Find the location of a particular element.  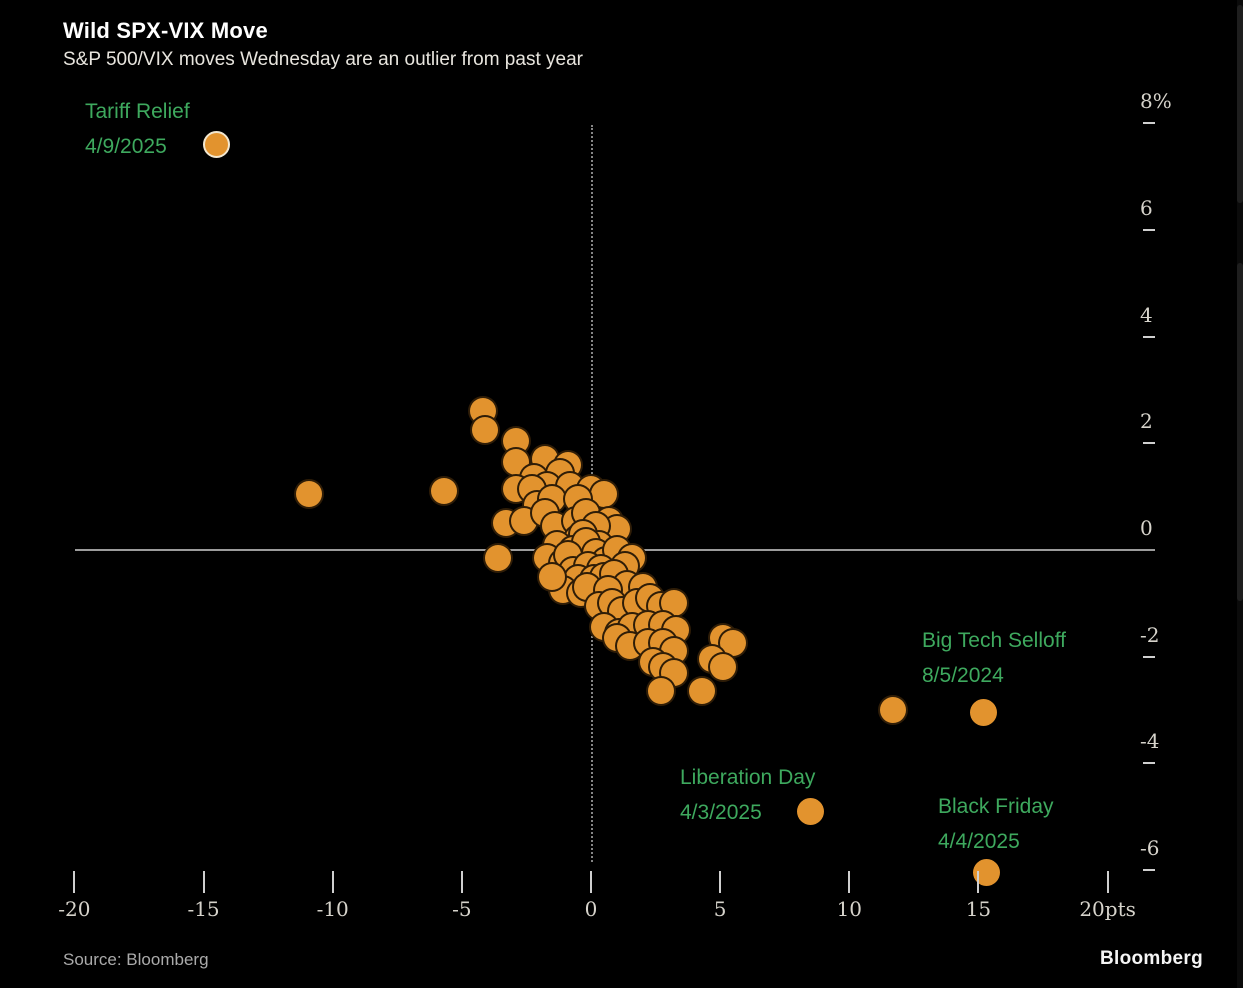

x-axis-tick-label: 10 is located at coordinates (849, 909).